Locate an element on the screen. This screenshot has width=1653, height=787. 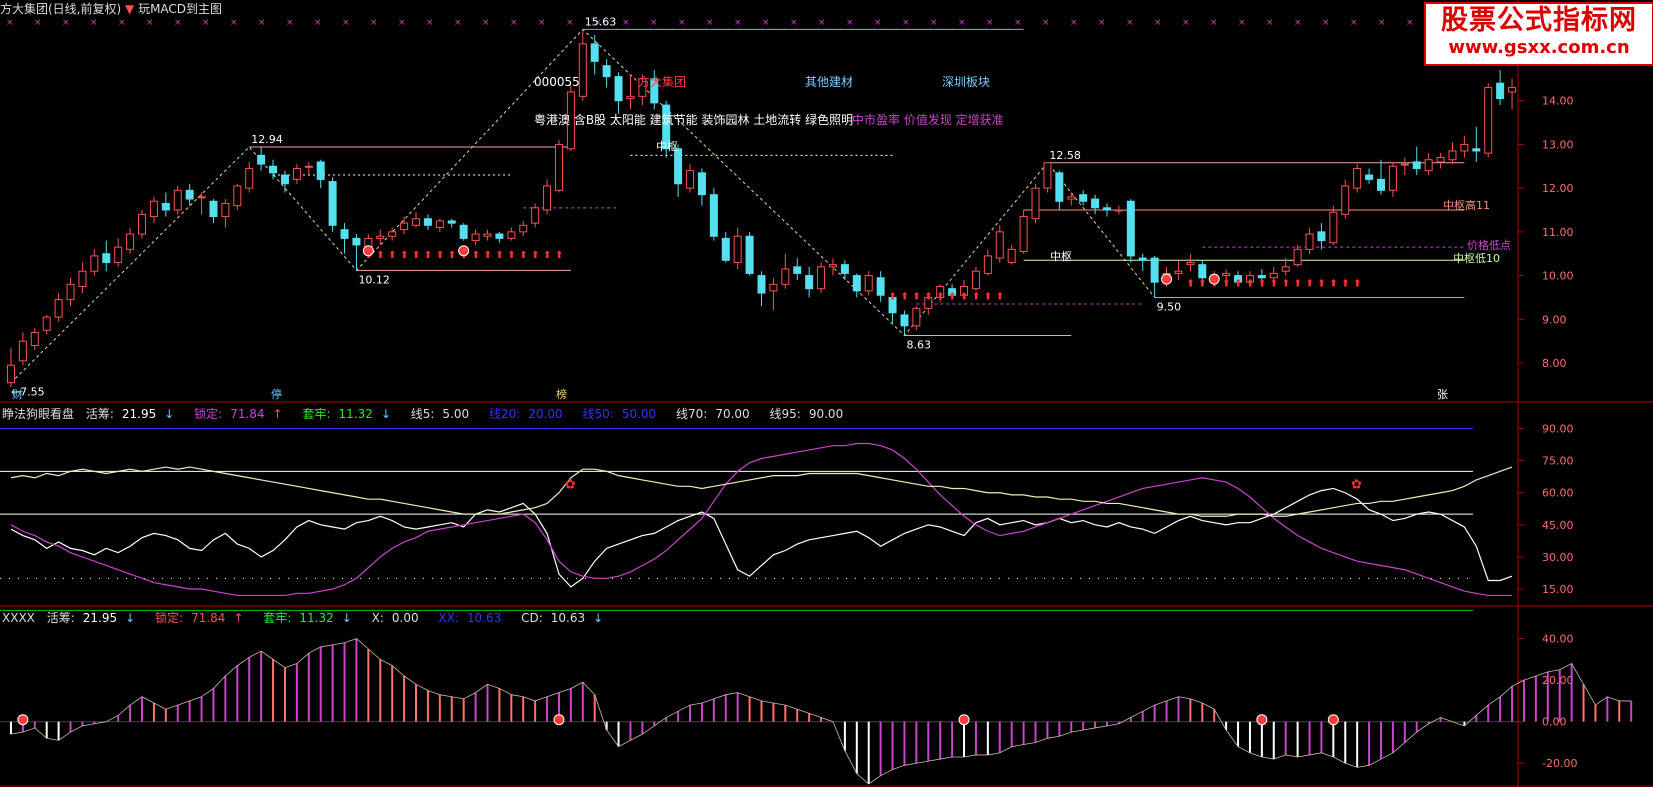
p2-item-locked: 锁定: 71.84 ↑ is located at coordinates (238, 414).